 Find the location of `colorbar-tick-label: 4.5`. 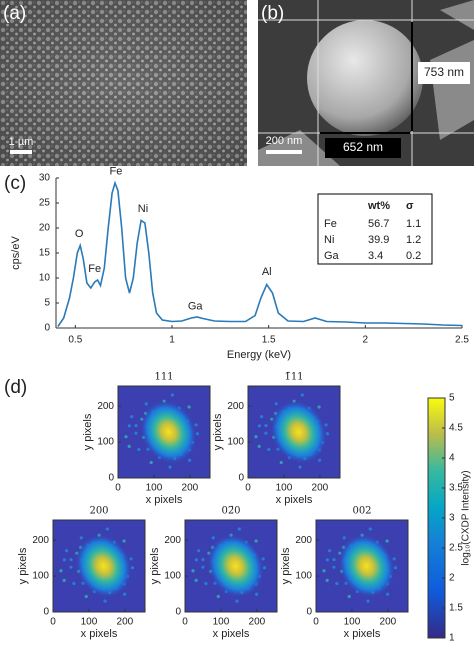

colorbar-tick-label: 4.5 is located at coordinates (456, 428).